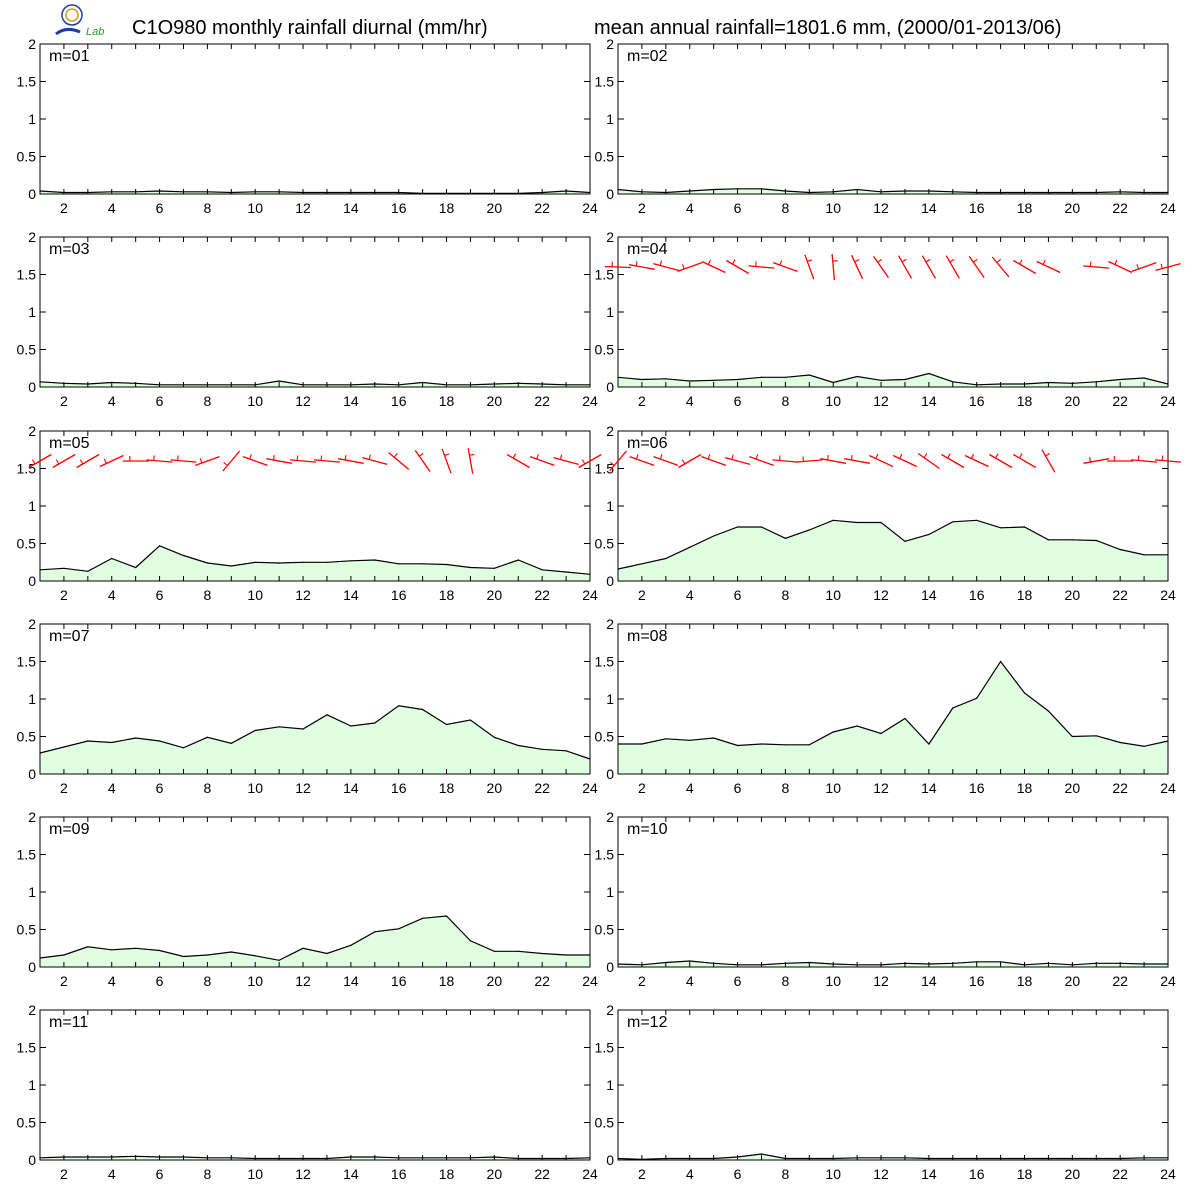  Describe the element at coordinates (307, 319) in the screenshot. I see `panel-m-03: 00.511.522 4 6 8 10 12 14 16 18 20 22 24m=03` at that location.